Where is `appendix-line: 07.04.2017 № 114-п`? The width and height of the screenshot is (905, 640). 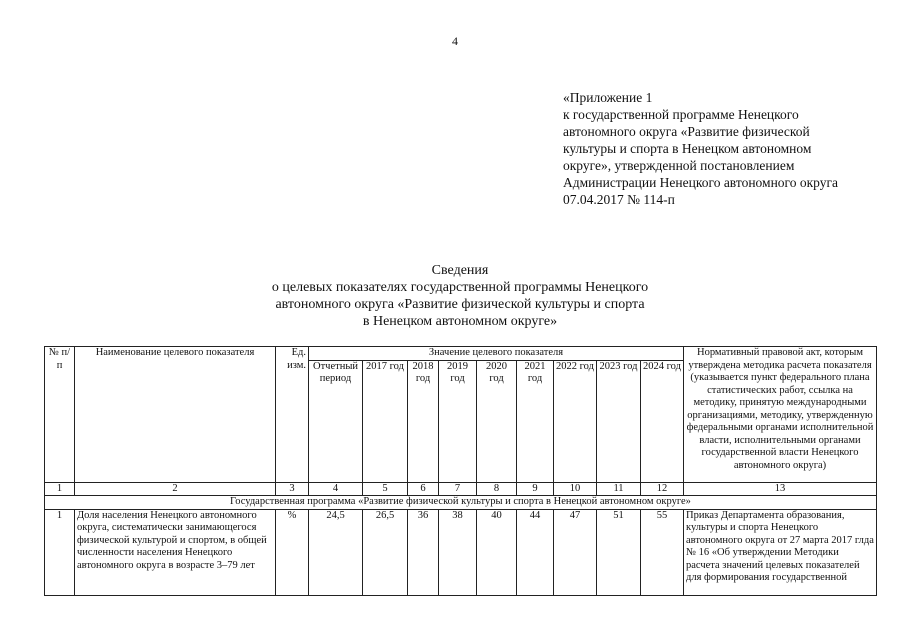
appendix-line: 07.04.2017 № 114-п is located at coordinates (619, 199).